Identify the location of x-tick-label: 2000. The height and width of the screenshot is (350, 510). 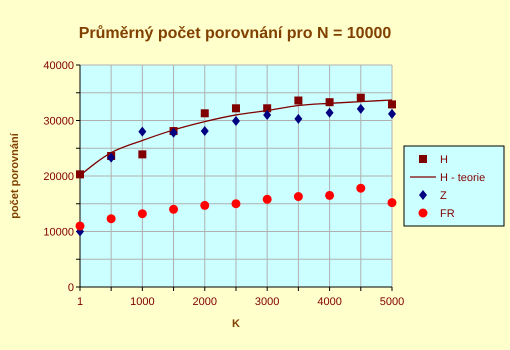
(205, 302).